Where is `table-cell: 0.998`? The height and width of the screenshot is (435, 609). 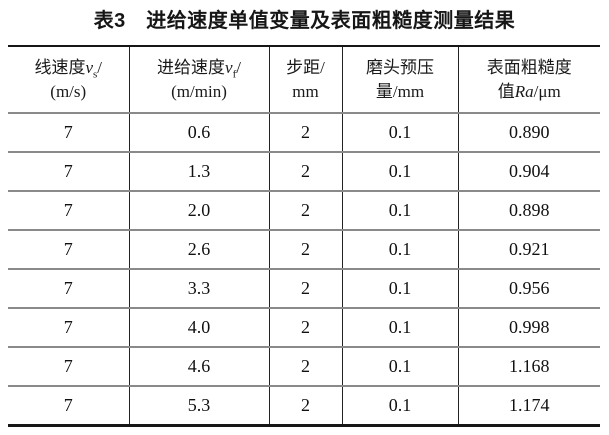 table-cell: 0.998 is located at coordinates (528, 328).